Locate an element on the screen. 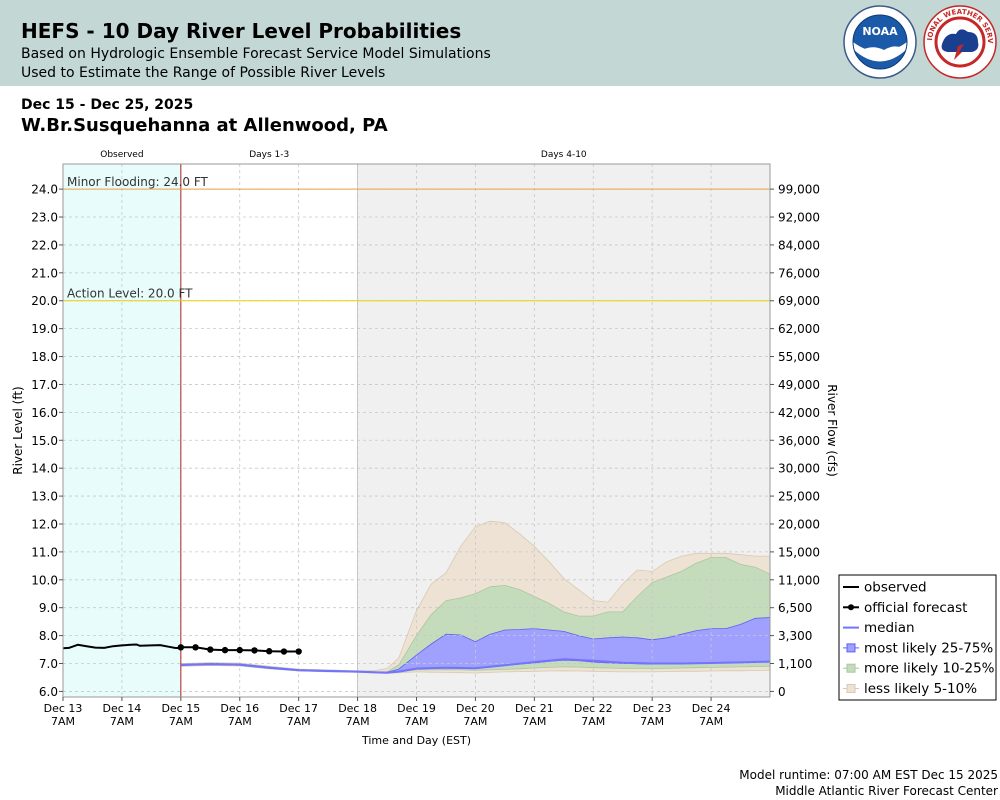 Image resolution: width=1000 pixels, height=800 pixels. y2-tick-label: 30,000 is located at coordinates (799, 469).